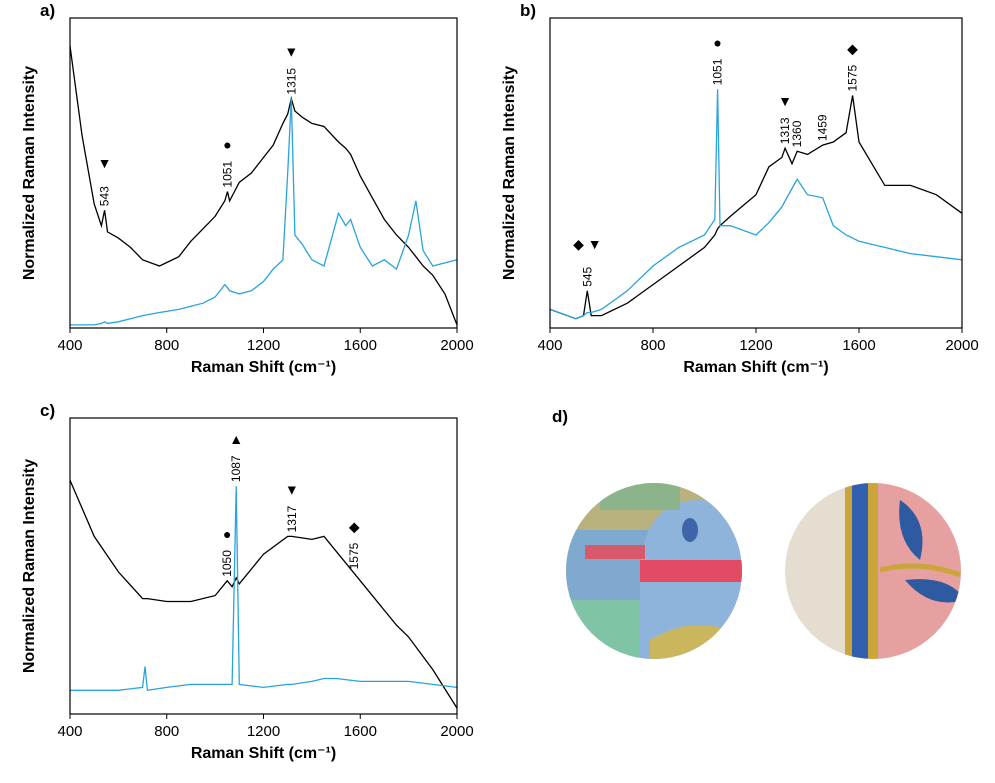 The width and height of the screenshot is (995, 783). Describe the element at coordinates (105, 196) in the screenshot. I see `peak-label: 543` at that location.